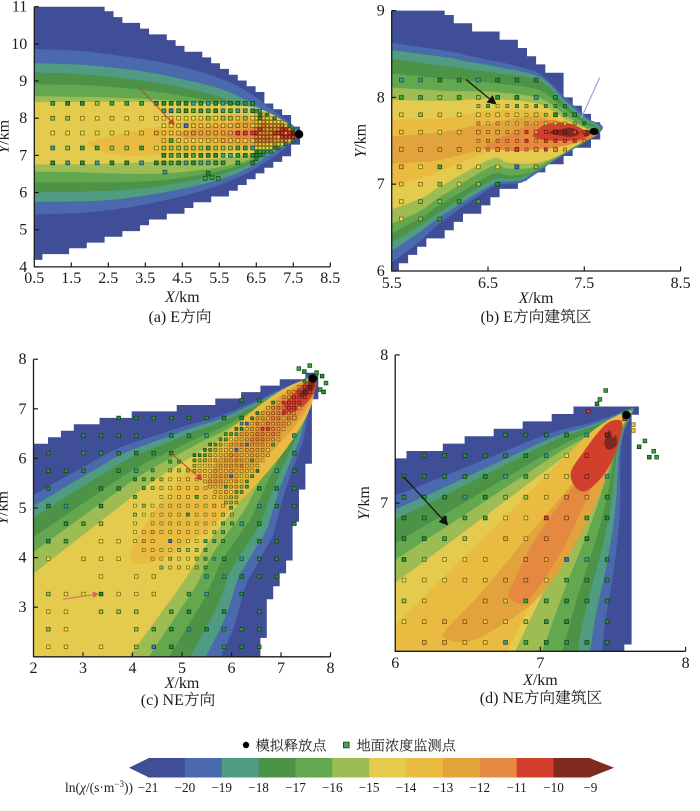 The height and width of the screenshot is (811, 700). What do you see at coordinates (145, 278) in the screenshot?
I see `svg-text: 3.5` at bounding box center [145, 278].